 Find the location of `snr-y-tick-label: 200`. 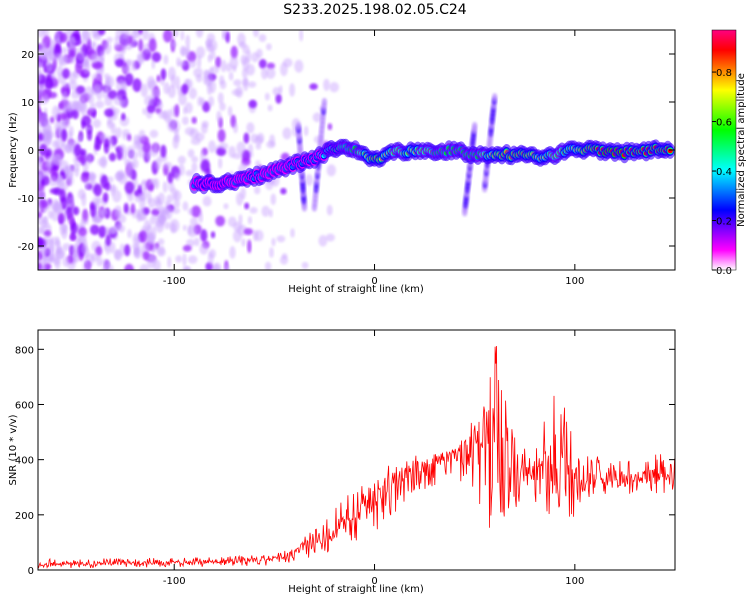

snr-y-tick-label: 200 is located at coordinates (24, 516).